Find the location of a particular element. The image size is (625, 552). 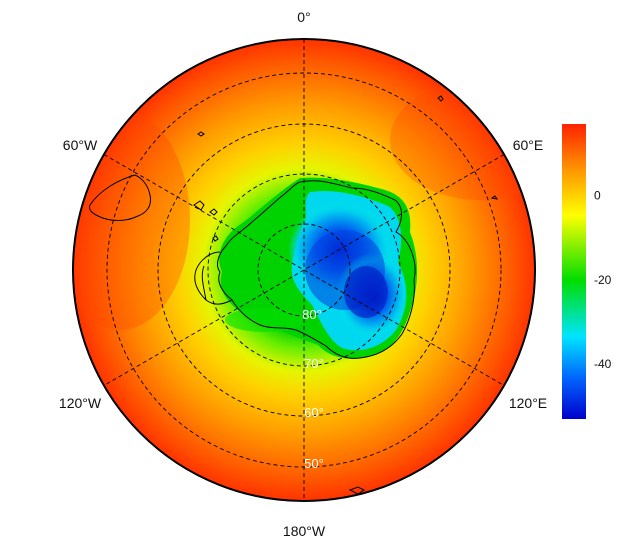

lon-label-lower-left: 120°W is located at coordinates (80, 403).